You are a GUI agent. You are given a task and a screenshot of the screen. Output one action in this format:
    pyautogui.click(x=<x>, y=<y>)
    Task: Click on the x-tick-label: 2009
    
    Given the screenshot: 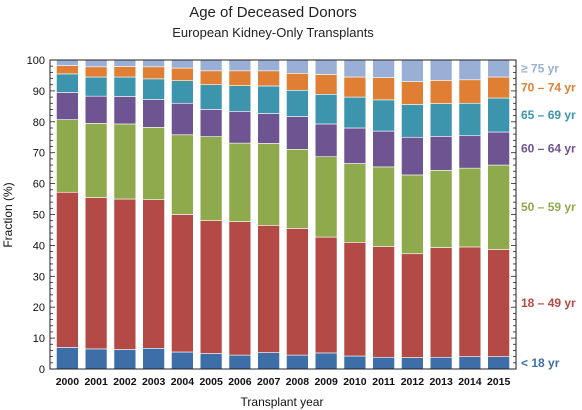 What is the action you would take?
    pyautogui.click(x=326, y=382)
    